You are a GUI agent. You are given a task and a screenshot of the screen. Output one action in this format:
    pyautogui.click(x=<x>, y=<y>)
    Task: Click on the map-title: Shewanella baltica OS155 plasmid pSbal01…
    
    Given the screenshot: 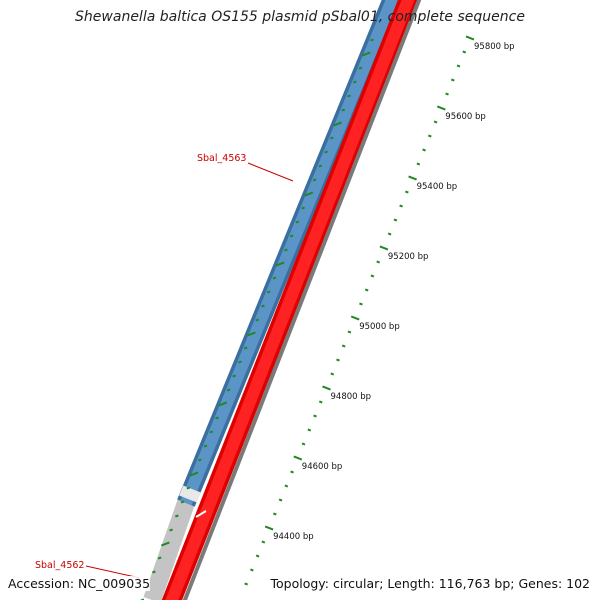 What is the action you would take?
    pyautogui.click(x=300, y=17)
    